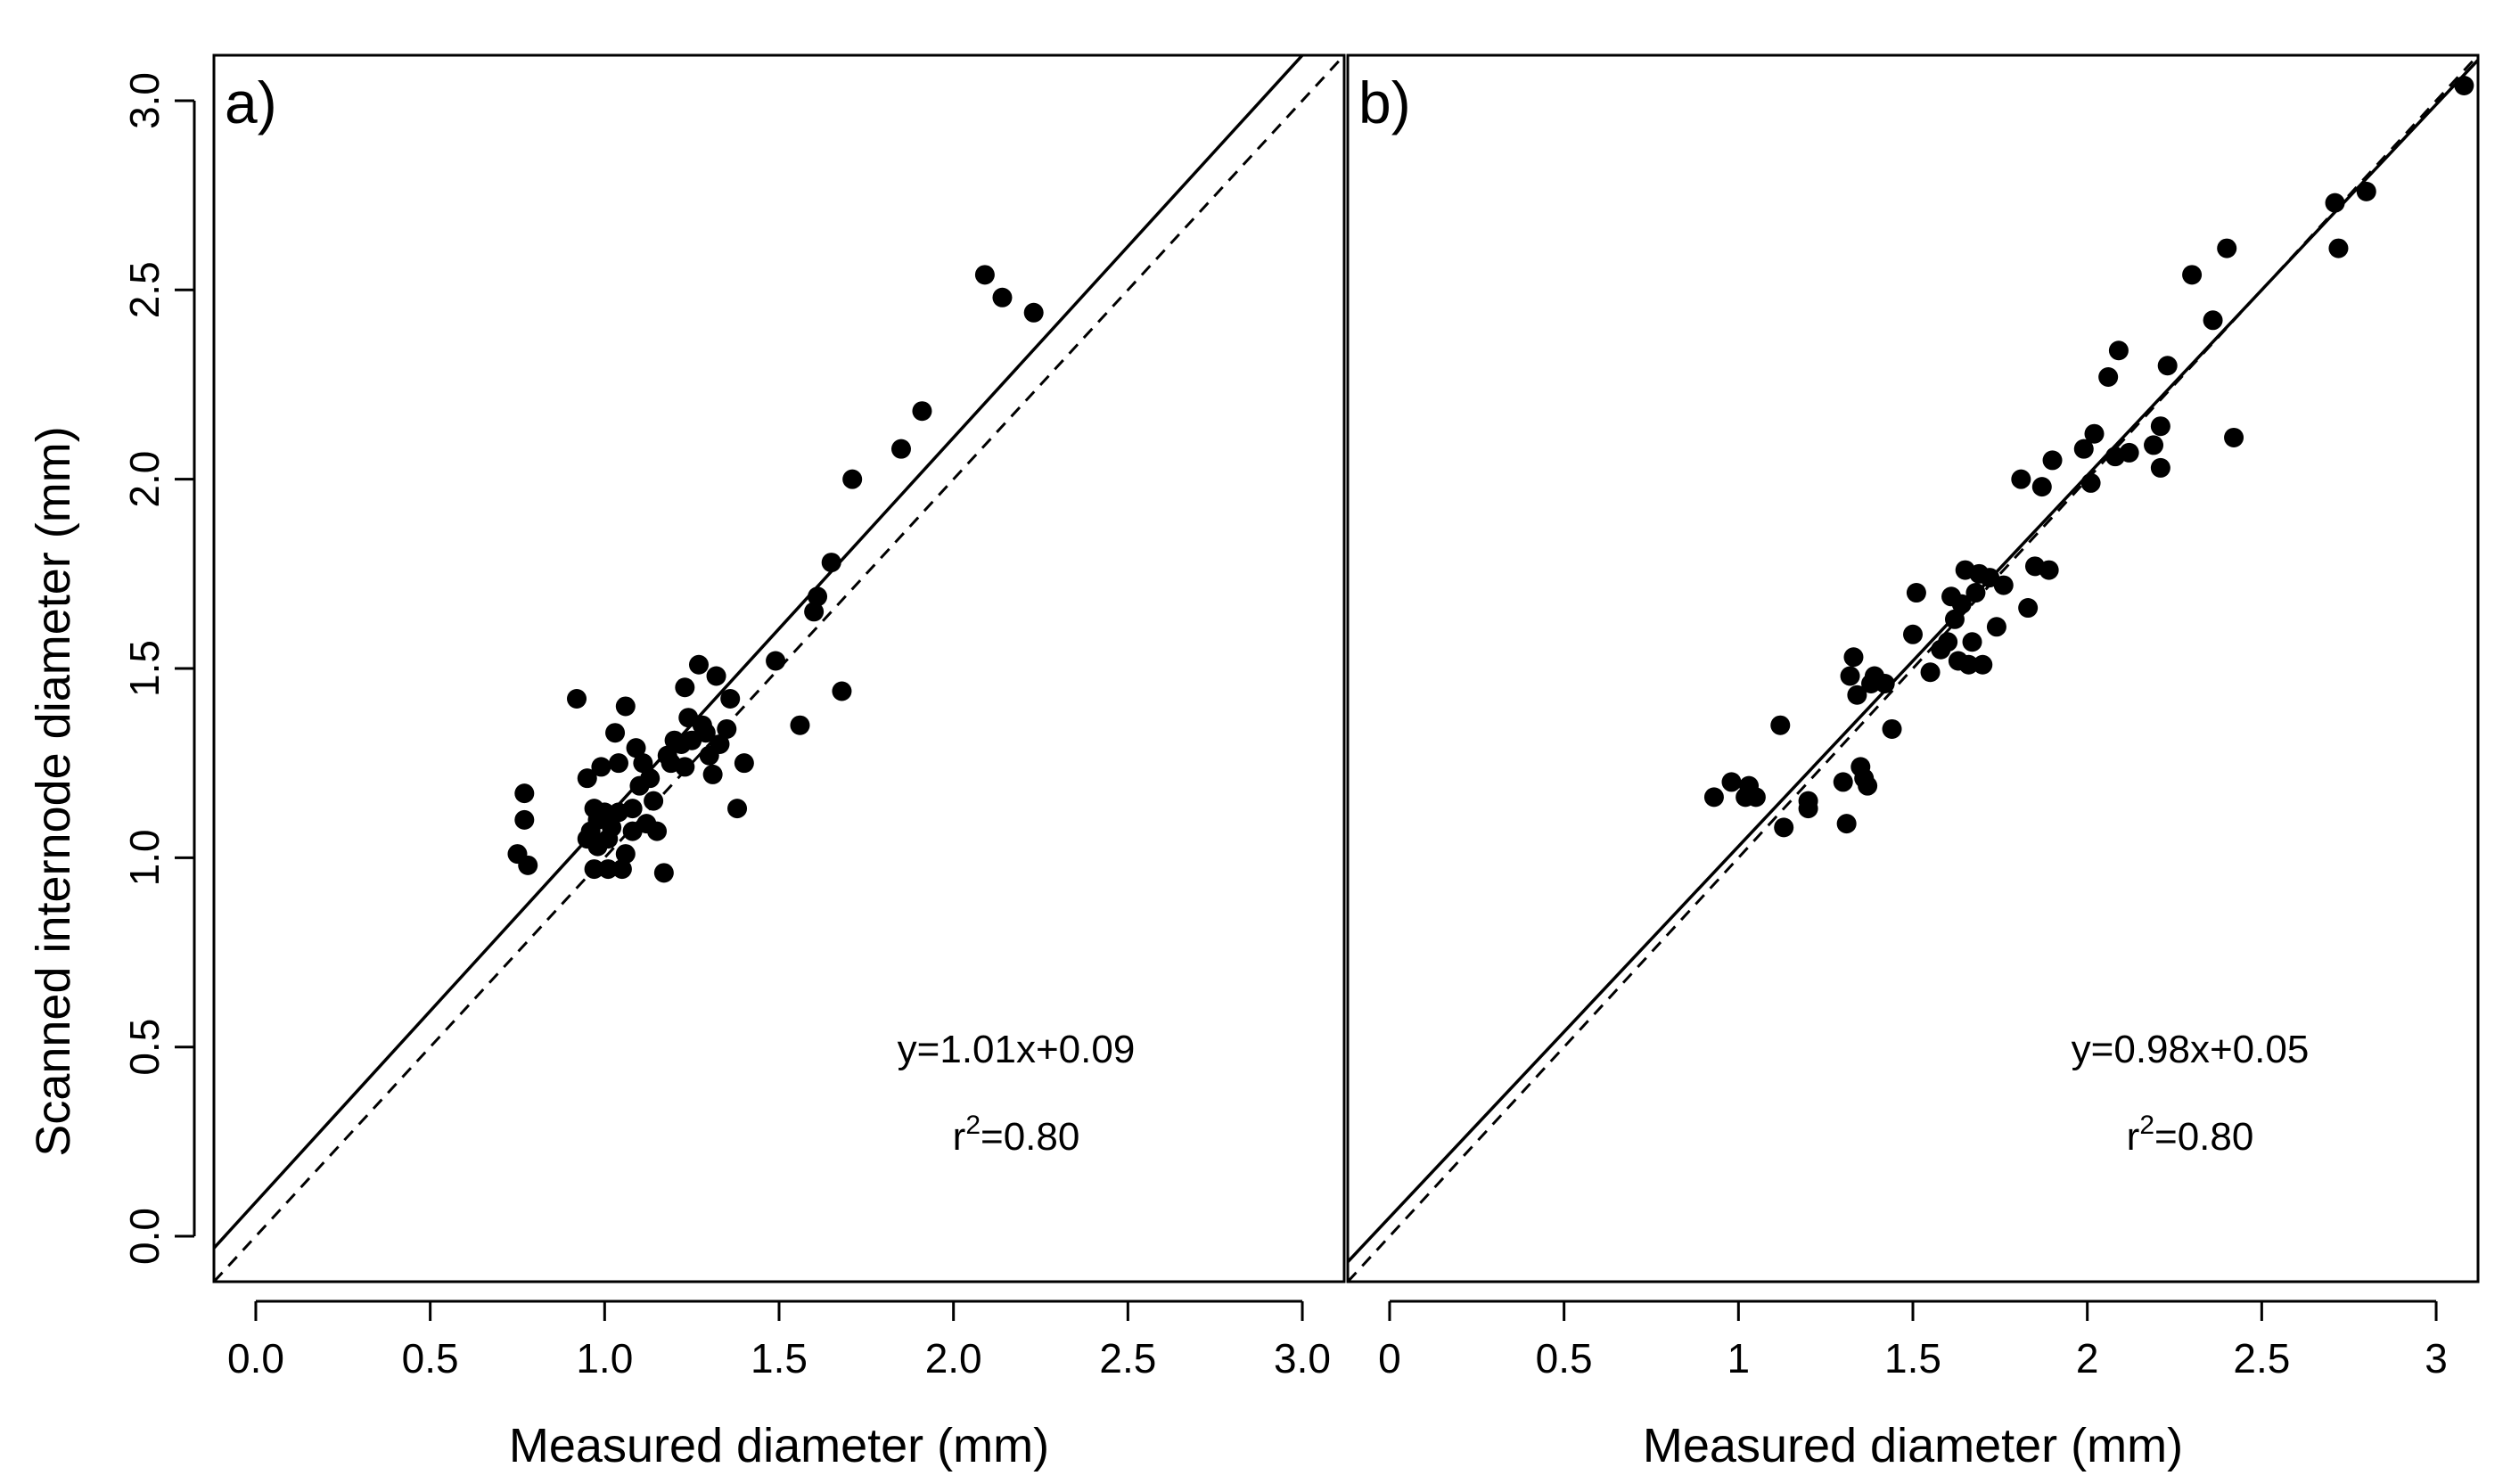  Describe the element at coordinates (144, 289) in the screenshot. I see `panel-a-y-tick-label: 2.5` at that location.